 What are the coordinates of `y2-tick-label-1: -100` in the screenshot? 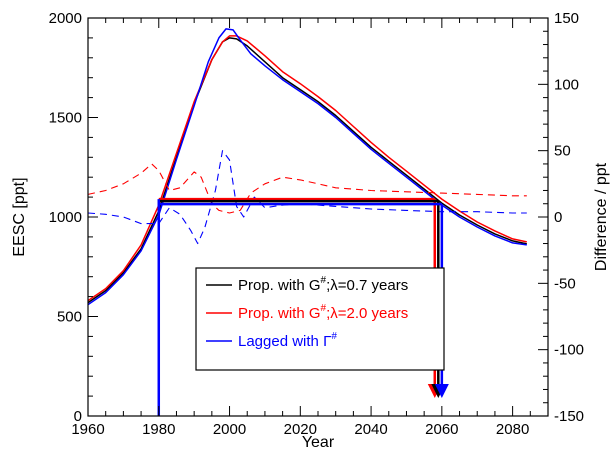 It's located at (569, 350).